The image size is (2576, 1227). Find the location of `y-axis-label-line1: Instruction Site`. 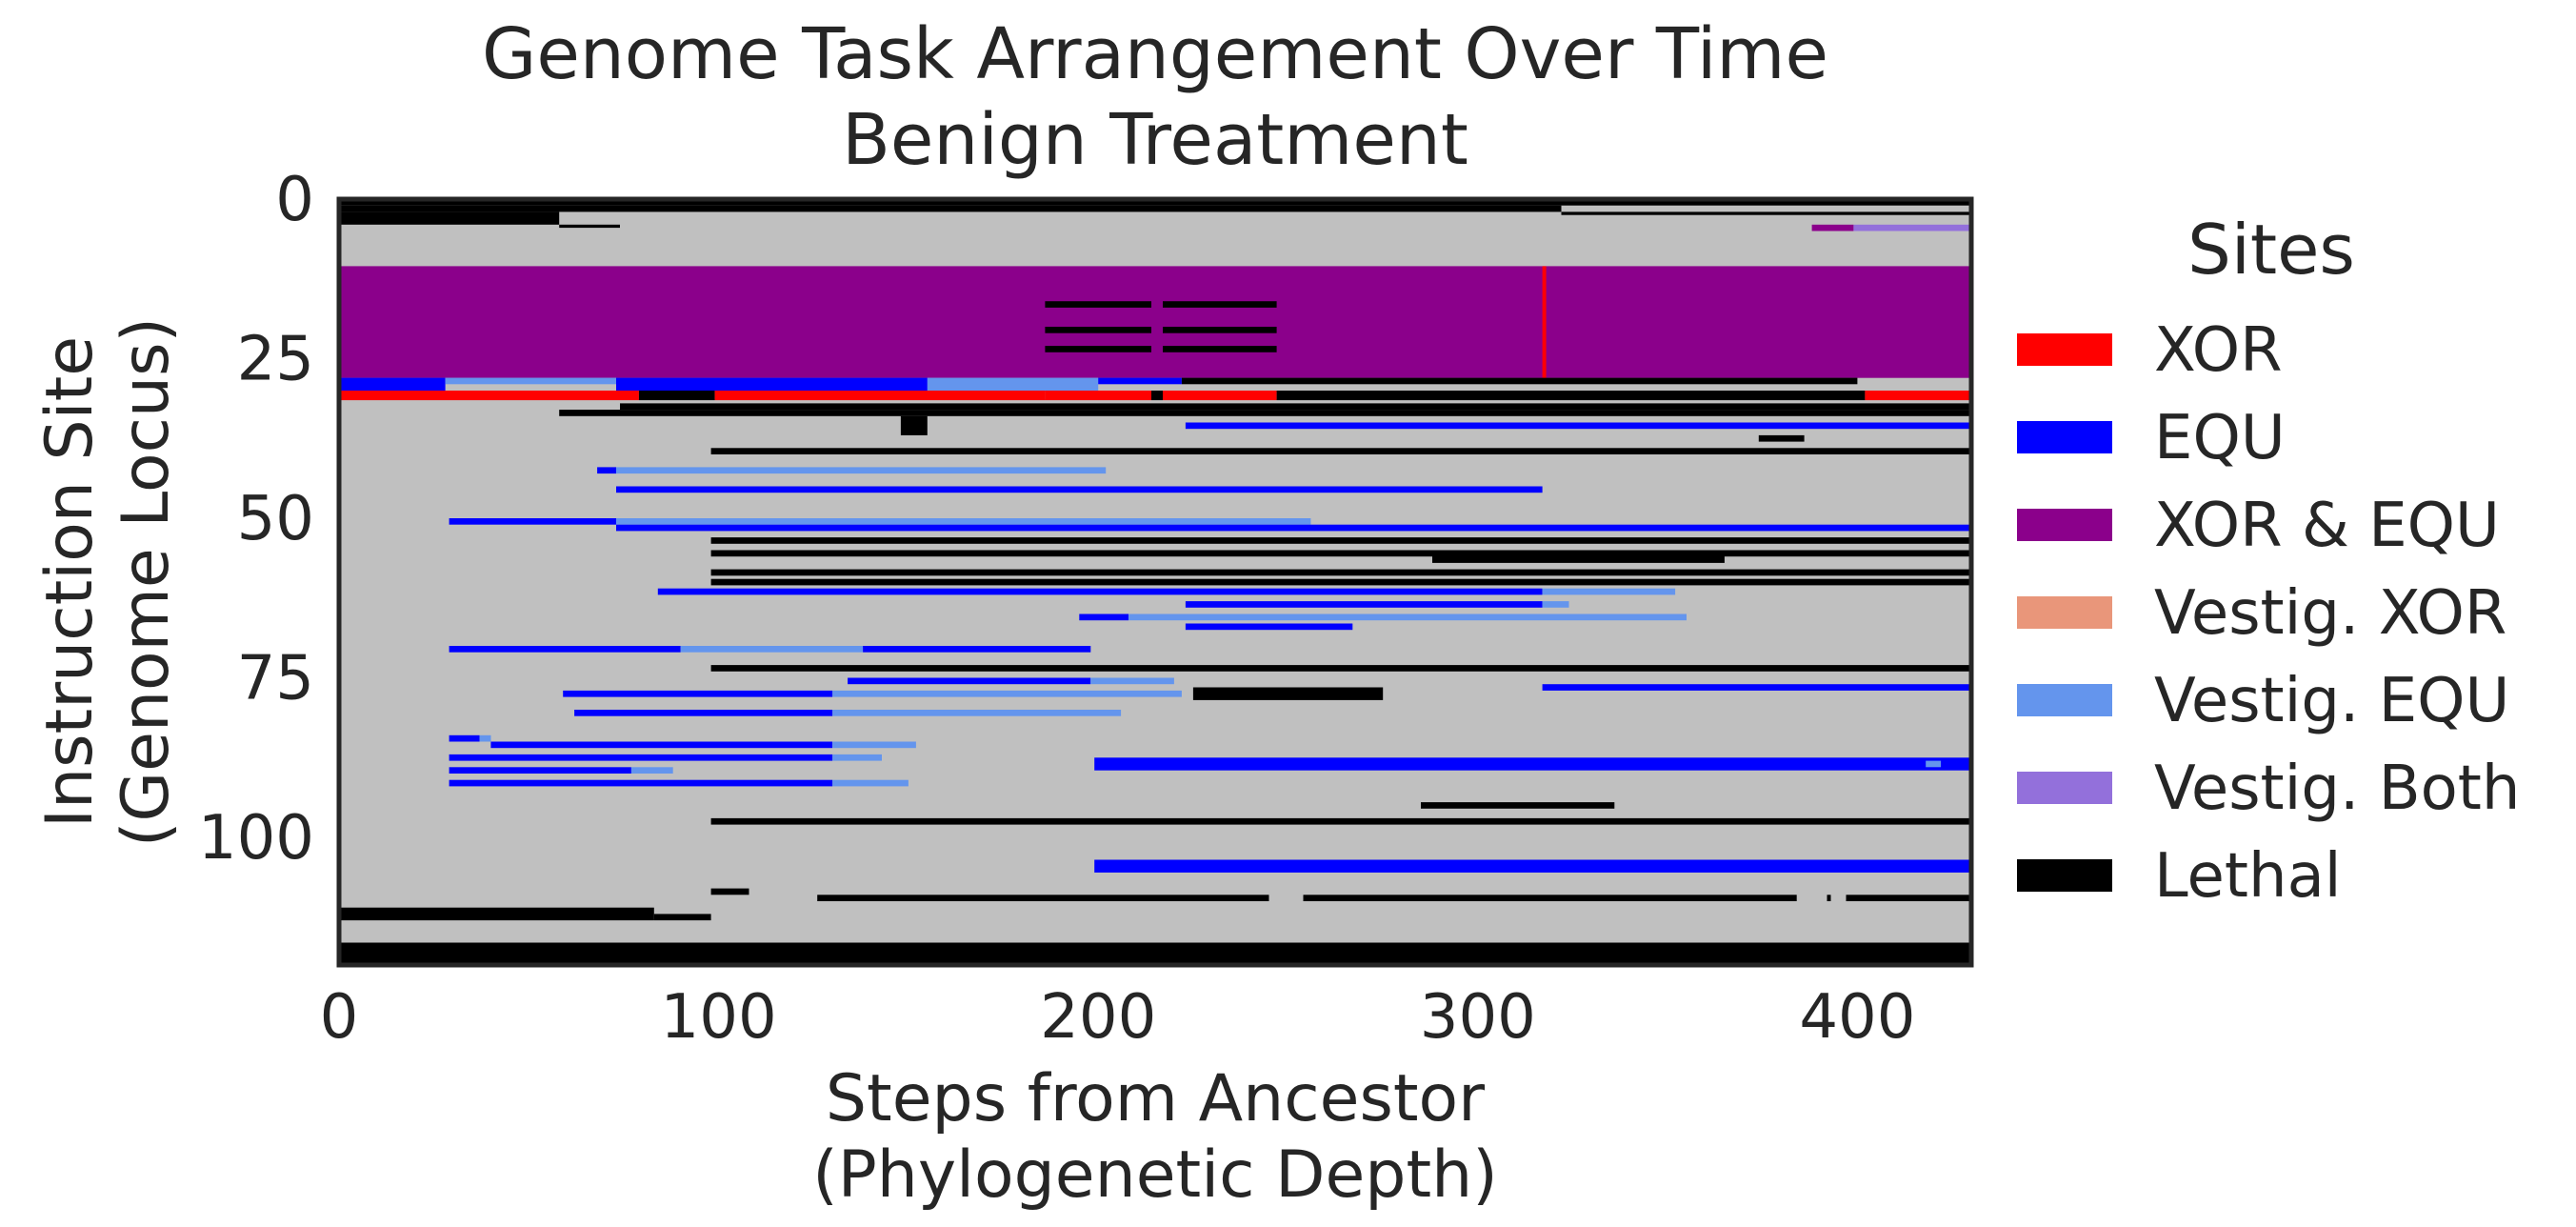

y-axis-label-line1: Instruction Site is located at coordinates (70, 582).